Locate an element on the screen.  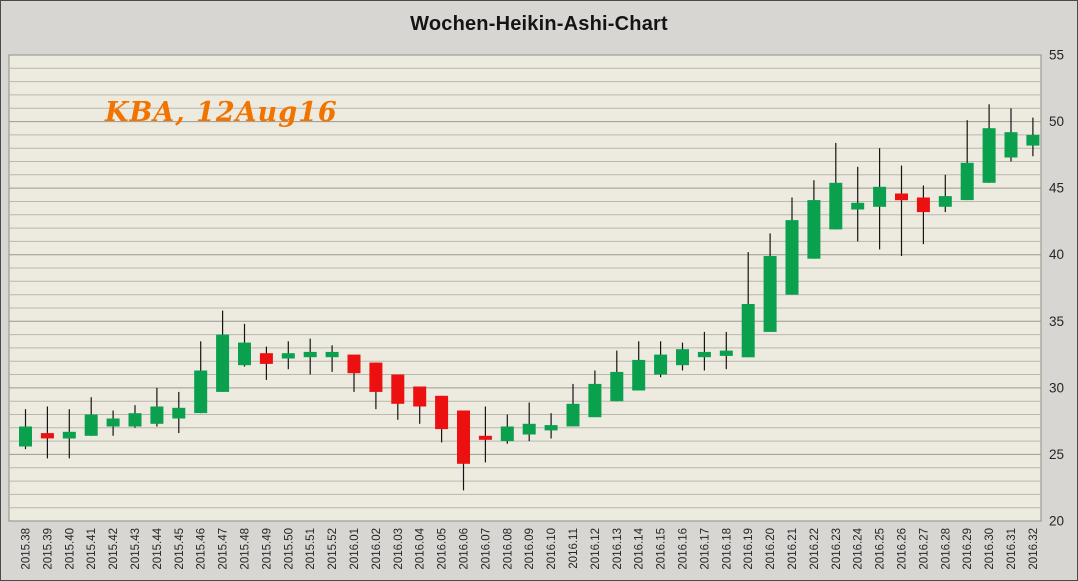
y-axis-tick-label: 55 is located at coordinates (1056, 55).